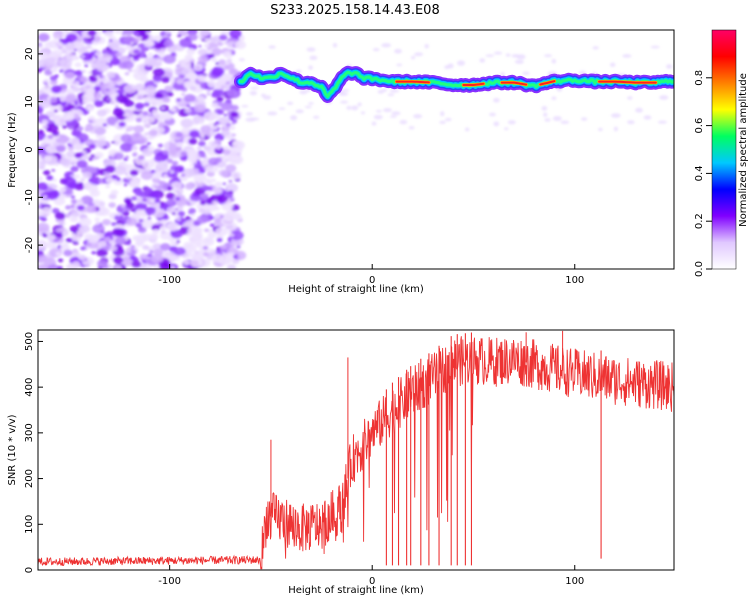 This screenshot has height=600, width=750. Describe the element at coordinates (169, 280) in the screenshot. I see `spectrogram-x-tick-label: -100` at that location.